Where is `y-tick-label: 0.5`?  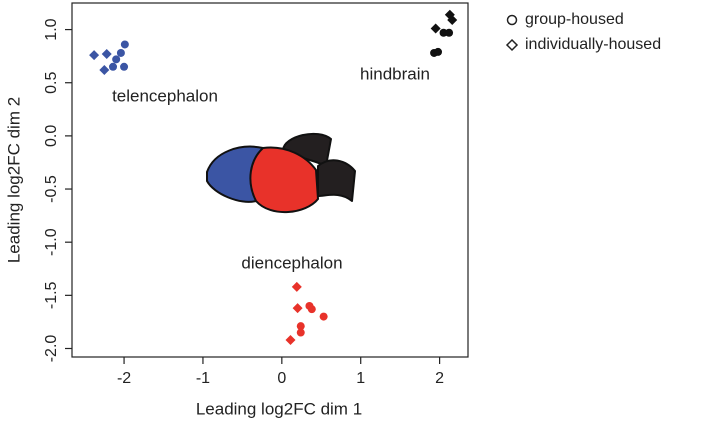
y-tick-label: 0.5 is located at coordinates (51, 83).